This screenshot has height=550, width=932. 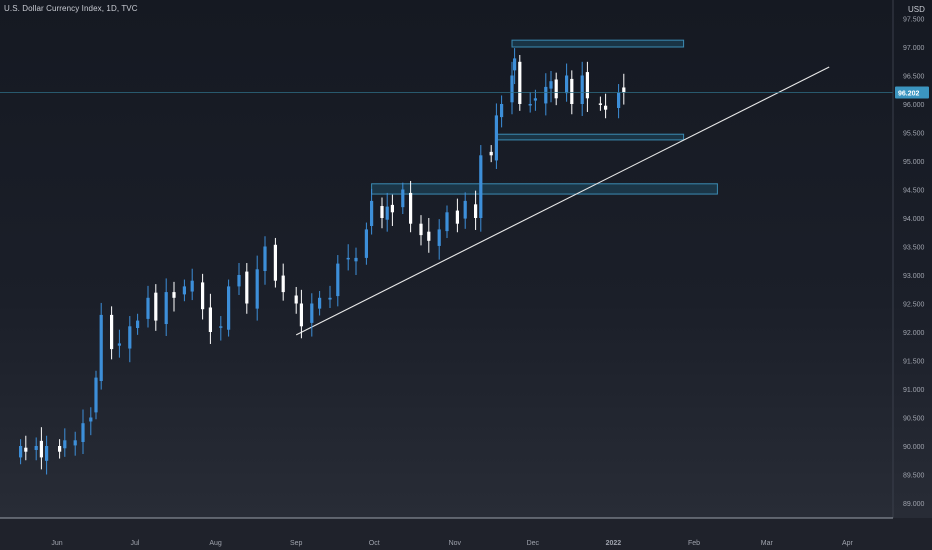 What do you see at coordinates (455, 543) in the screenshot?
I see `time-tick-label: Nov` at bounding box center [455, 543].